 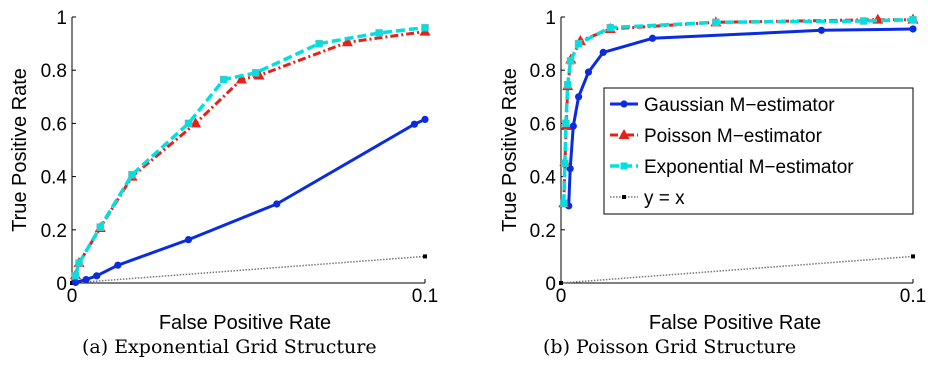 What do you see at coordinates (758, 151) in the screenshot?
I see `legend-box` at bounding box center [758, 151].